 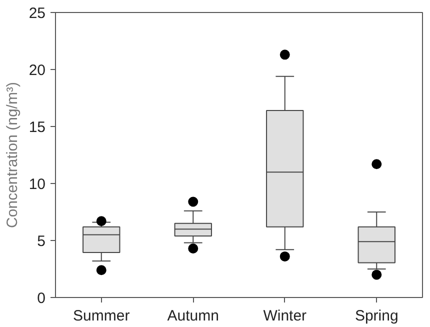 What do you see at coordinates (37, 70) in the screenshot?
I see `y-tick-label: 20` at bounding box center [37, 70].